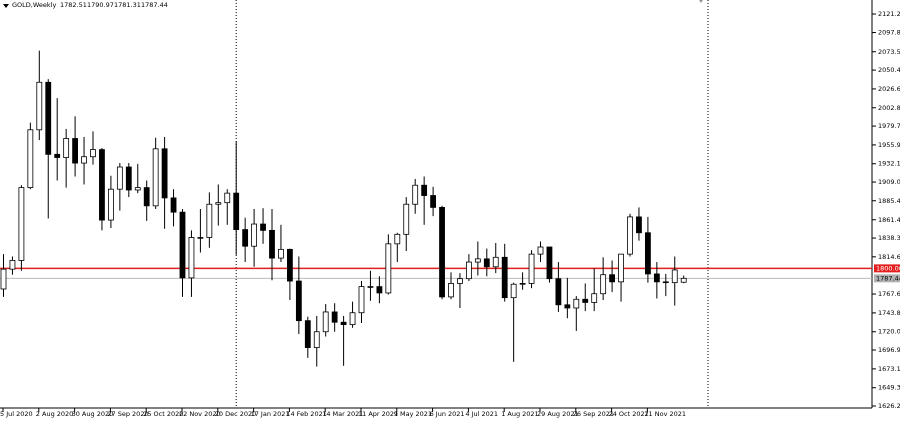  I want to click on x-tick-label: 20 Dec 2020, so click(236, 414).